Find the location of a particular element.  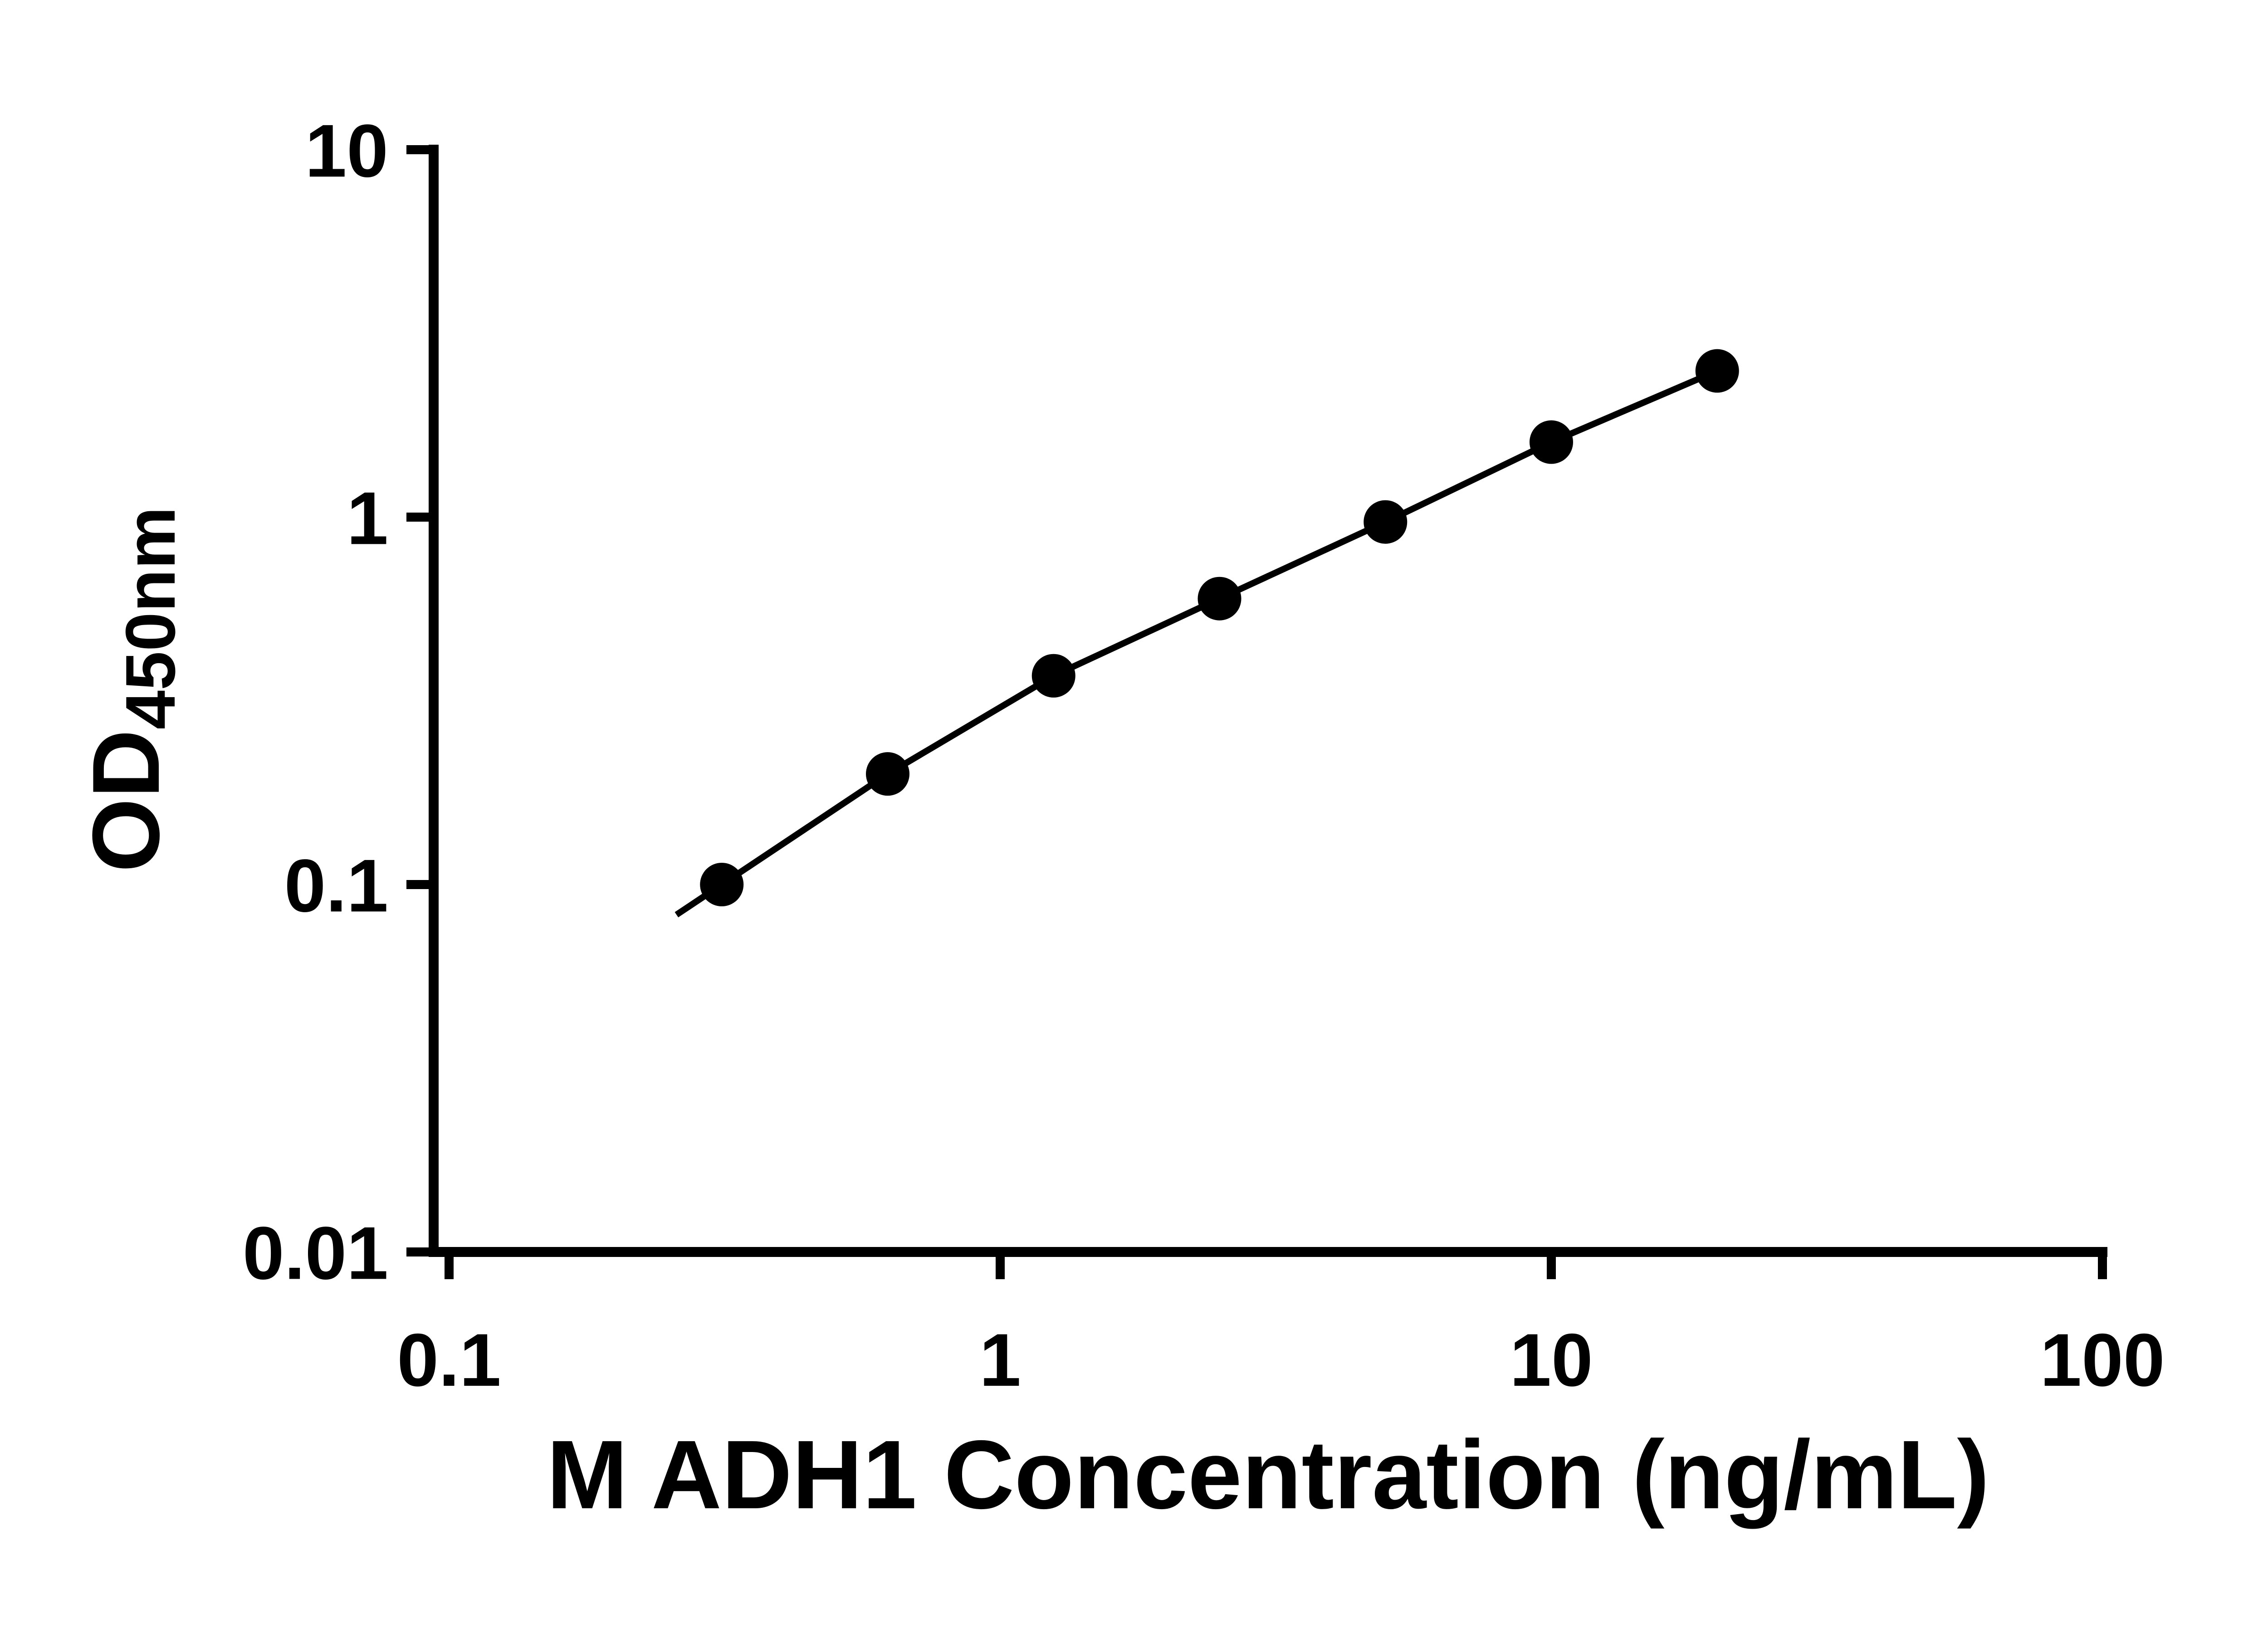

x-axis-title: M ADH1 Concentration (ng/mL) is located at coordinates (1268, 1474).